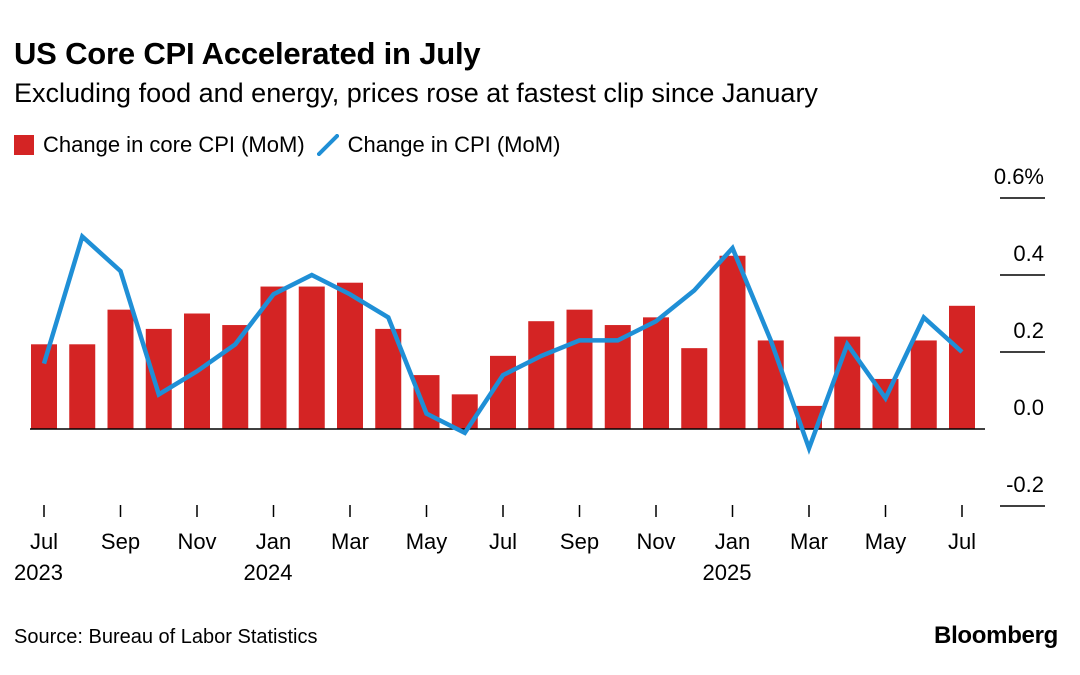  Describe the element at coordinates (174, 144) in the screenshot. I see `legend-label-core-cpi: Change in core CPI (MoM)` at that location.